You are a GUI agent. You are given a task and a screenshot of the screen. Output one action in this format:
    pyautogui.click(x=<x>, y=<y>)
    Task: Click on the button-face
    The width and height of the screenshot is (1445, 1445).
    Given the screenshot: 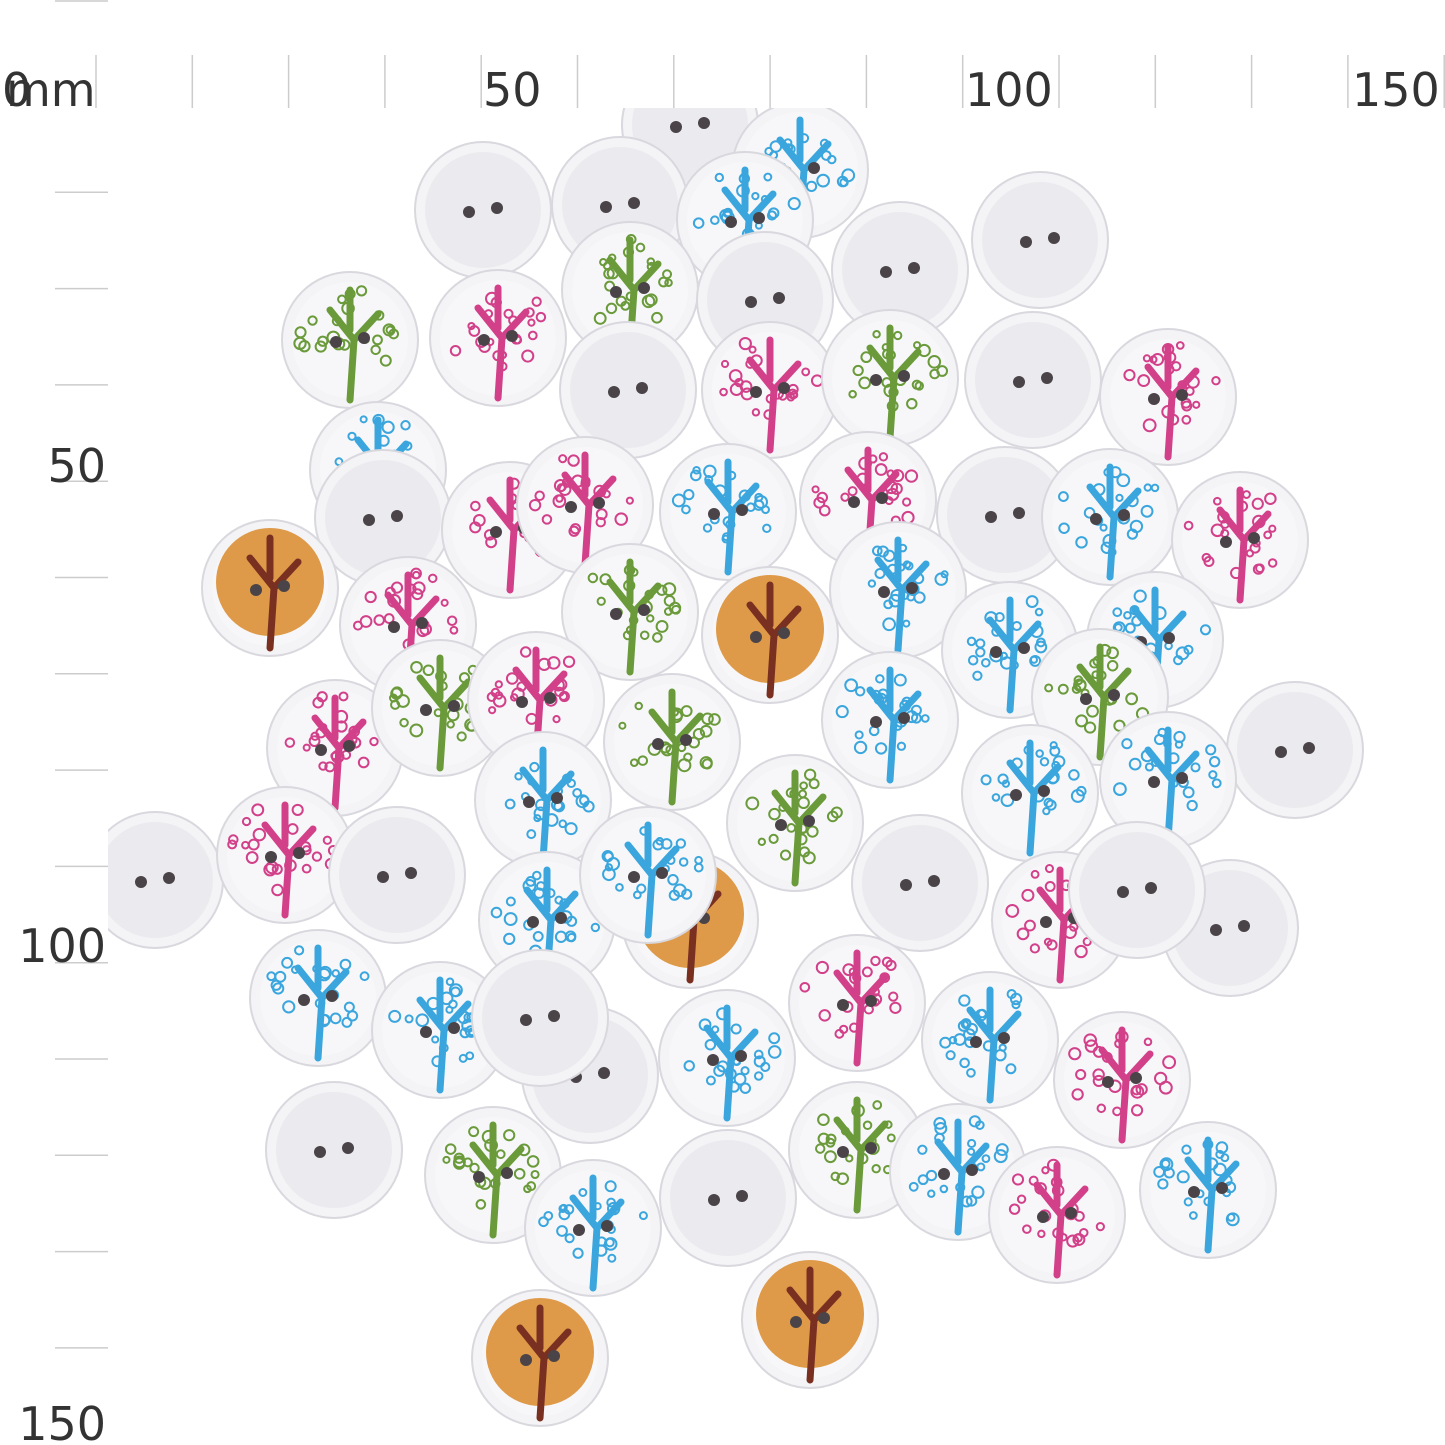 What is the action you would take?
    pyautogui.click(x=397, y=875)
    